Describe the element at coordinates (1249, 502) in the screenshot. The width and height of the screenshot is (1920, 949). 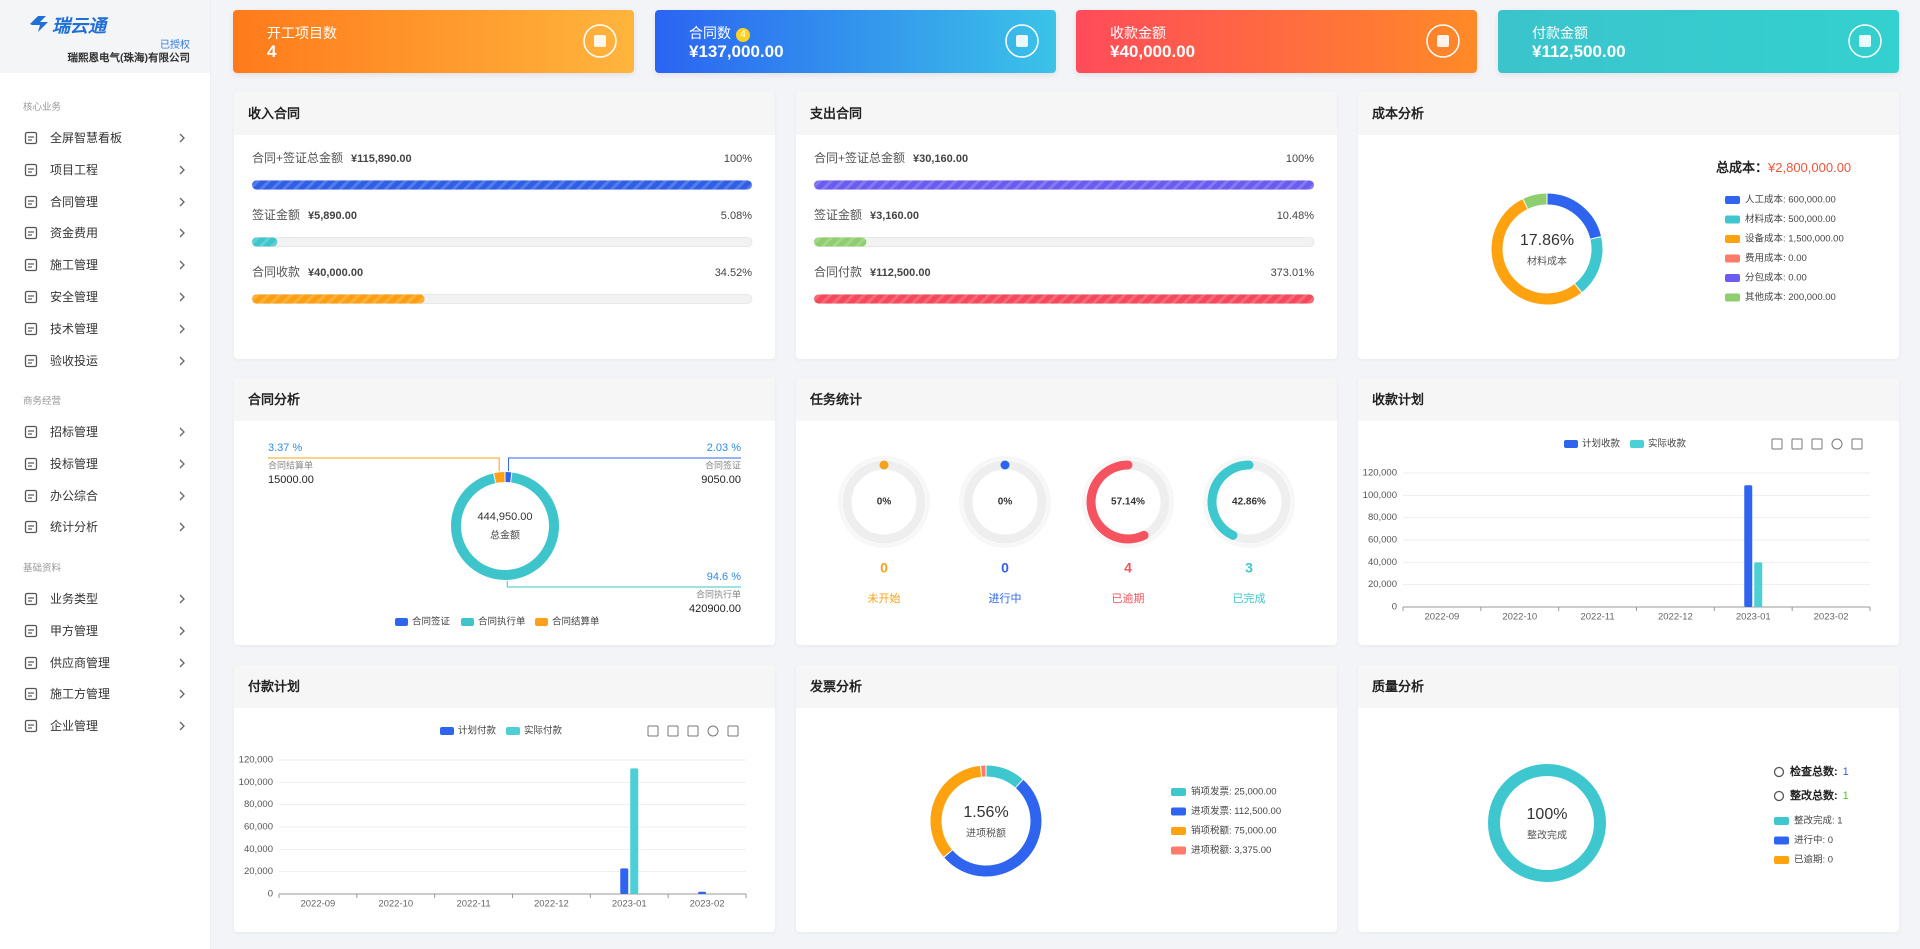
I see `gauge-percent: 42.86%` at that location.